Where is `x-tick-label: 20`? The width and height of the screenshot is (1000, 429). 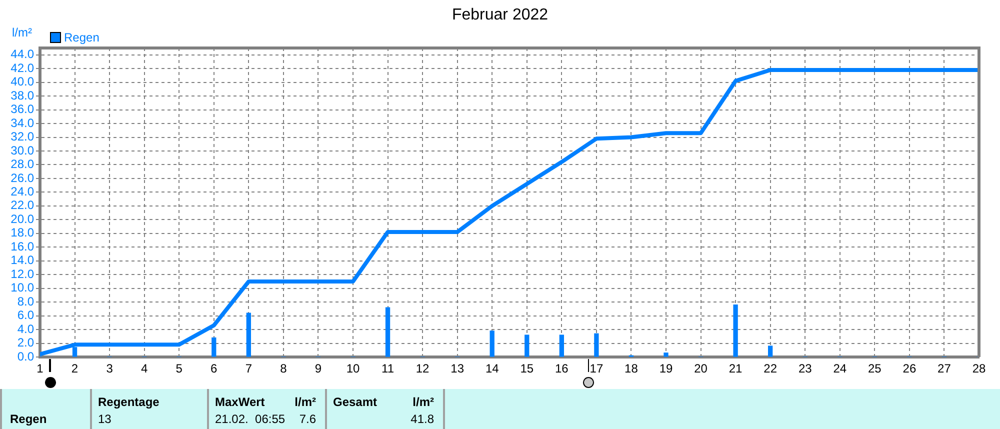 x-tick-label: 20 is located at coordinates (701, 369).